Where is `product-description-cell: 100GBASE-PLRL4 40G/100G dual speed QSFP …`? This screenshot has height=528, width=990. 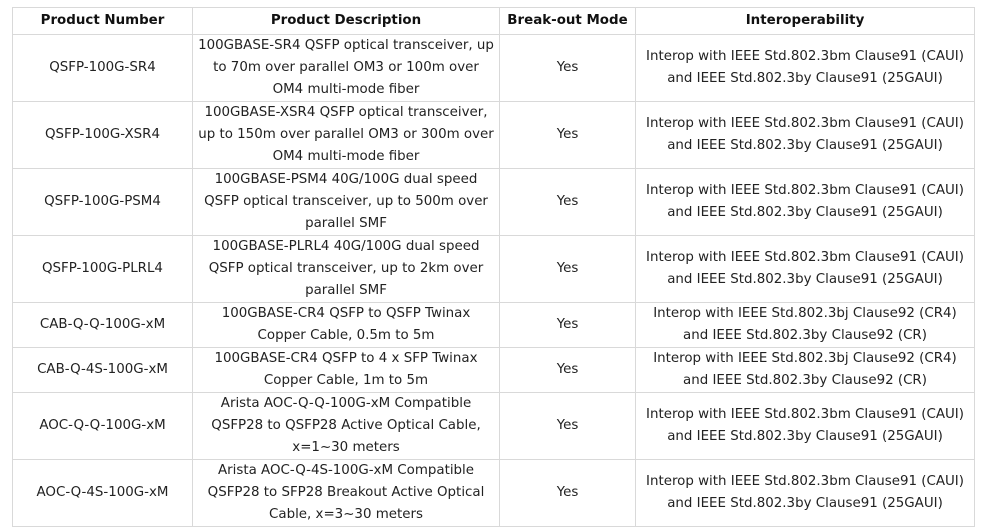 product-description-cell: 100GBASE-PLRL4 40G/100G dual speed QSFP … is located at coordinates (346, 269).